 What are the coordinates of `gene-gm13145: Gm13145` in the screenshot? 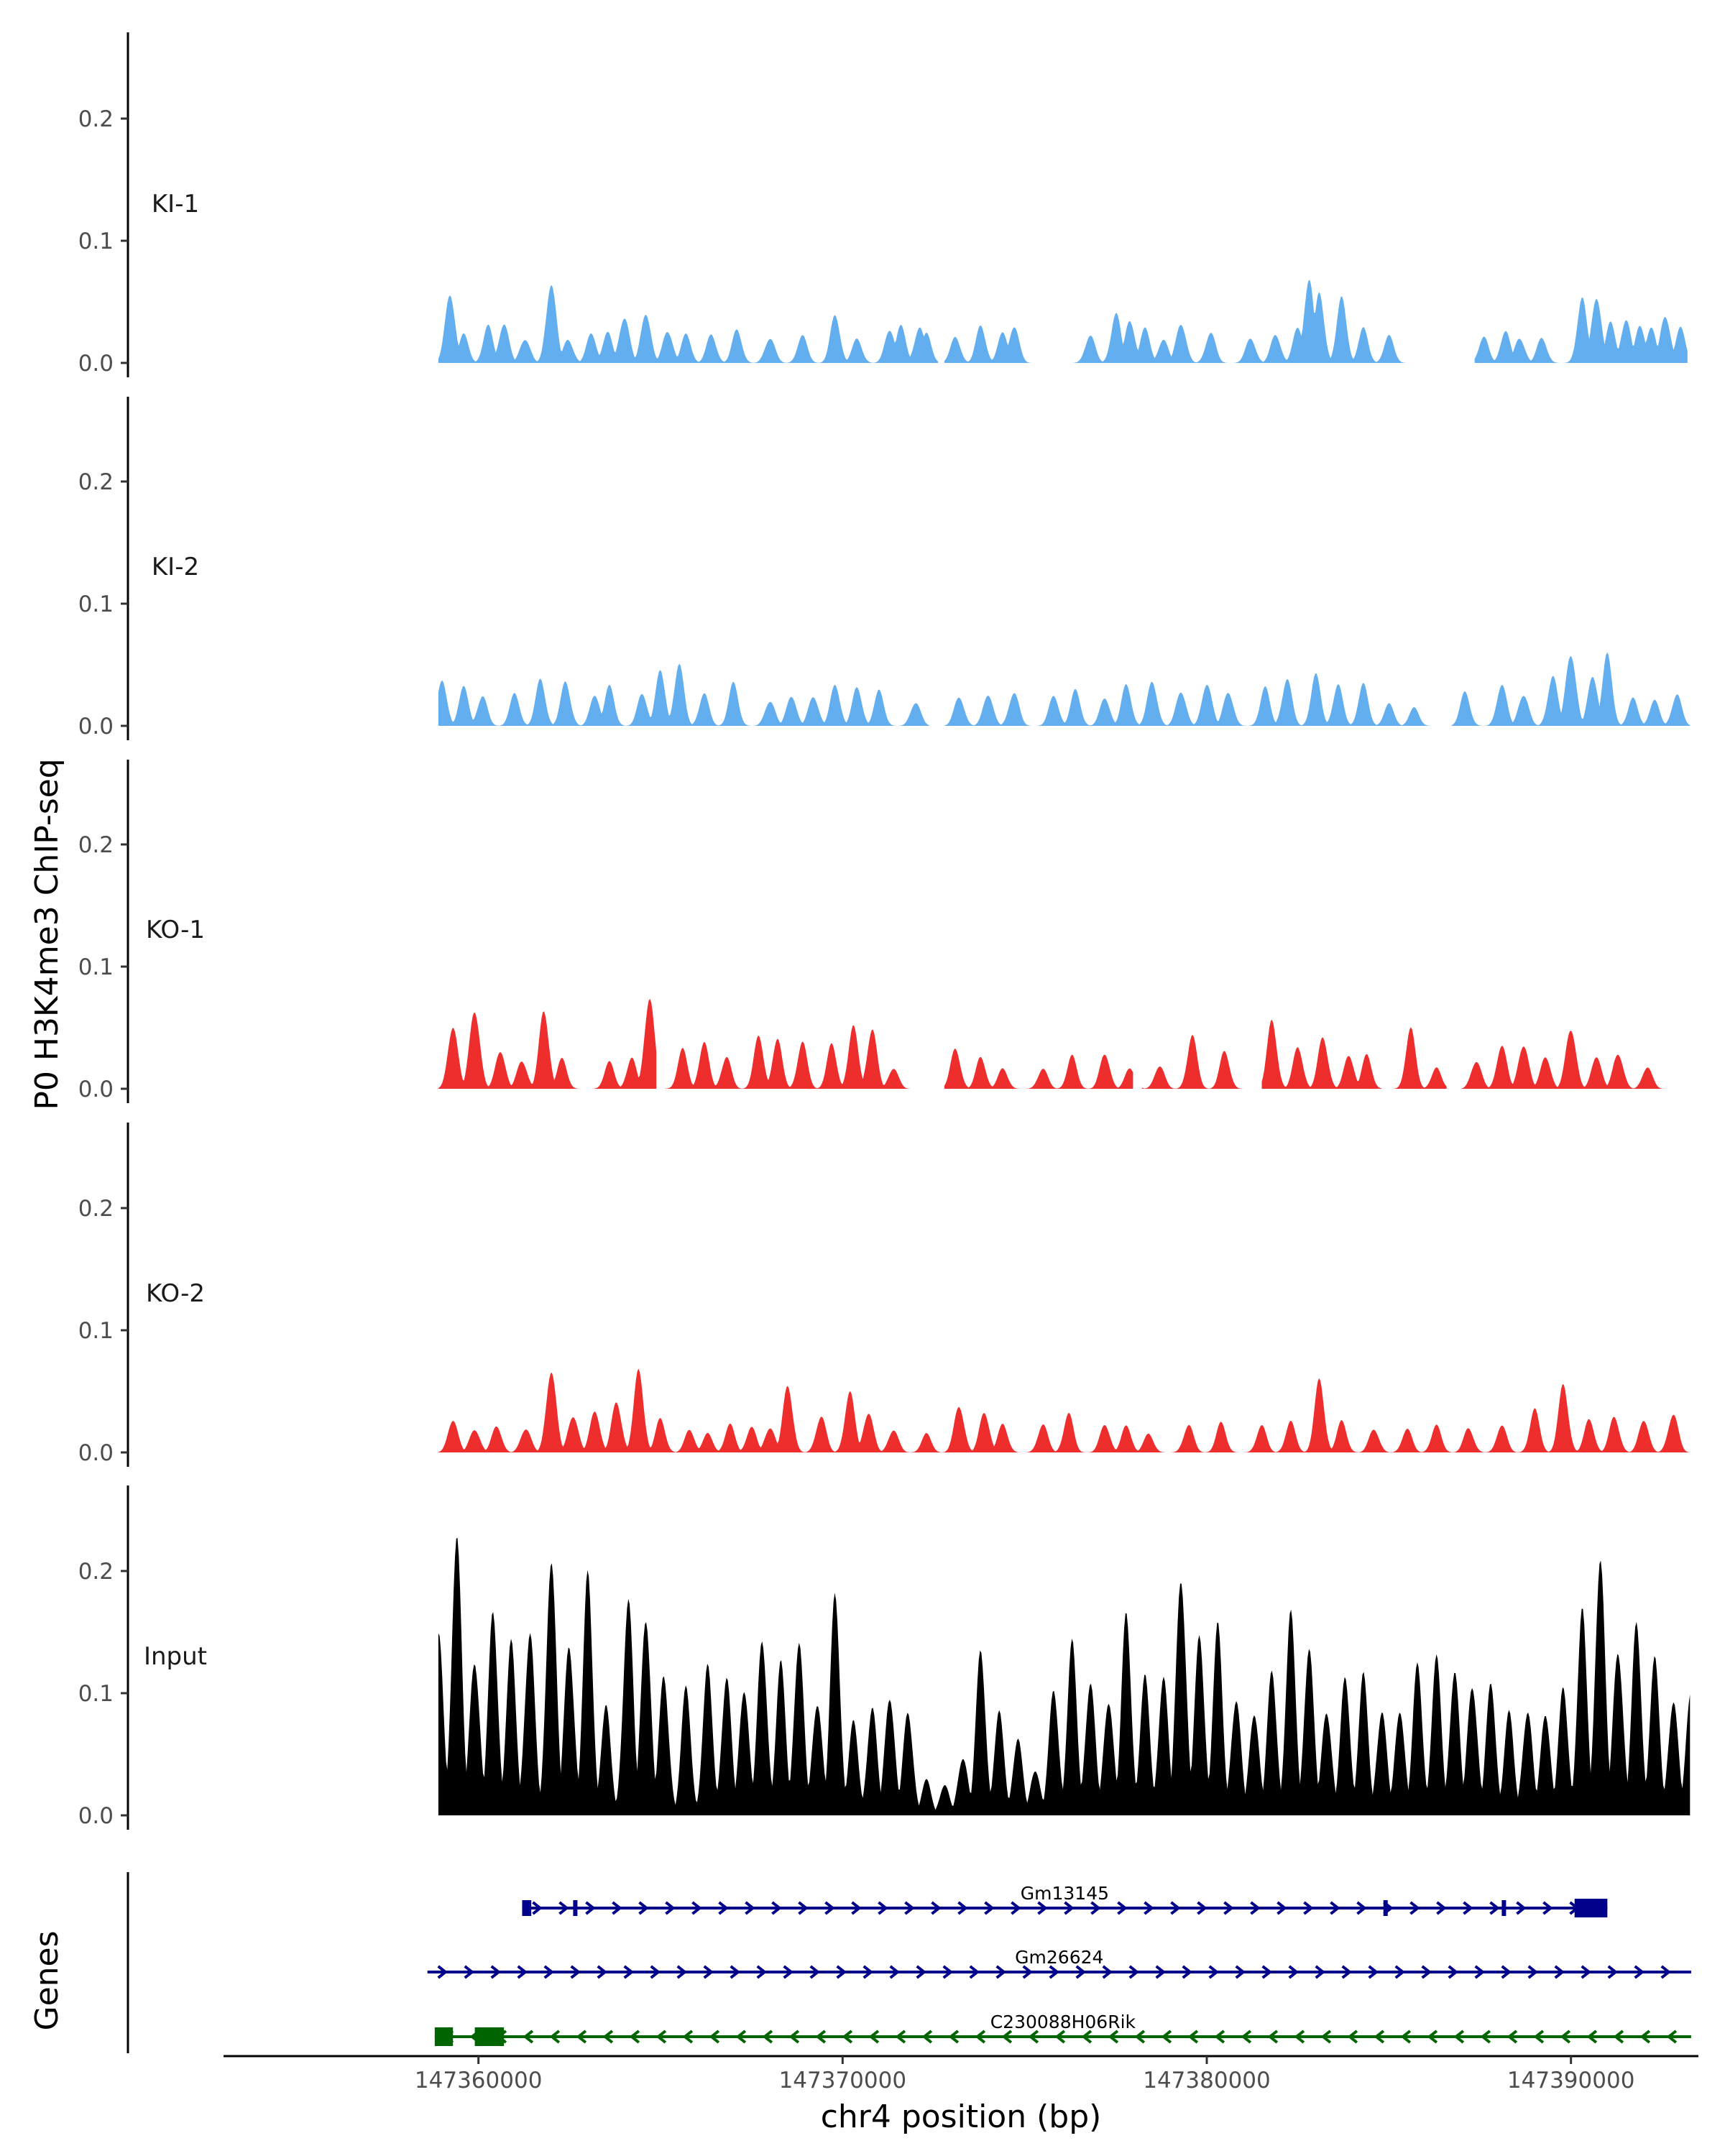 It's located at (1065, 1900).